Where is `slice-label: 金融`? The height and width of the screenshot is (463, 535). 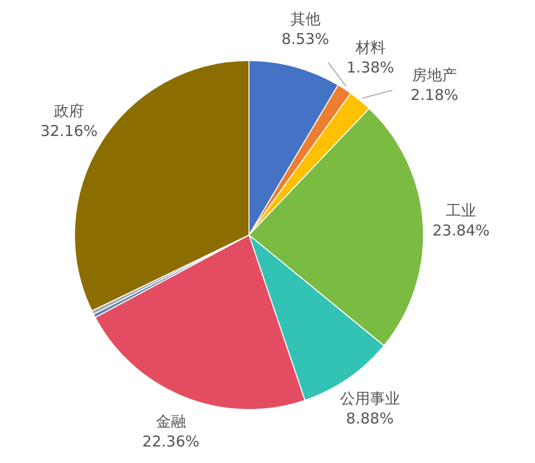 slice-label: 金融 is located at coordinates (171, 421).